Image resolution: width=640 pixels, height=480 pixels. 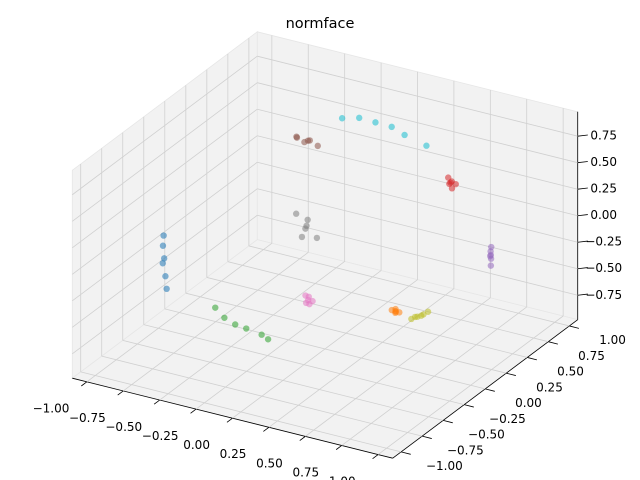 I want to click on z-tick-label: −0.50, so click(x=603, y=268).